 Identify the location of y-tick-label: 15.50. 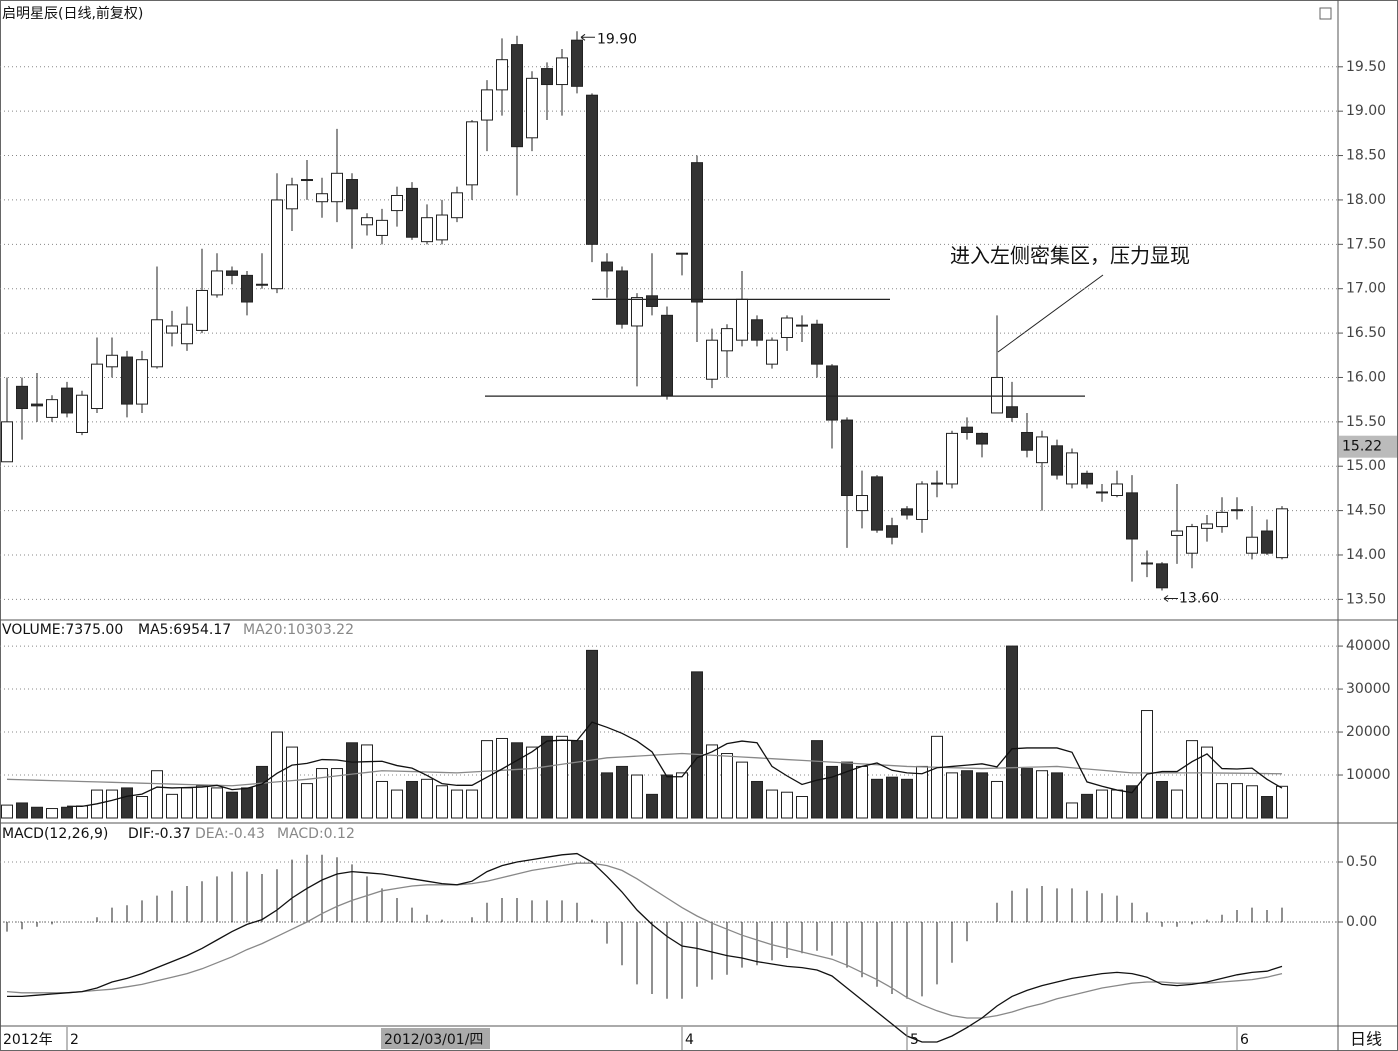
(1366, 422).